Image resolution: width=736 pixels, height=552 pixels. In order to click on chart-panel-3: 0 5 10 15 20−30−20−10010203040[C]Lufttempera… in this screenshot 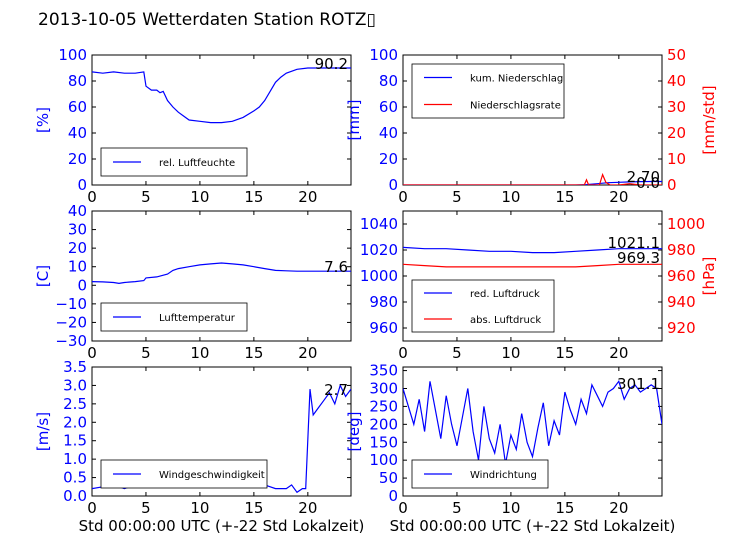, I will do `click(193, 282)`.